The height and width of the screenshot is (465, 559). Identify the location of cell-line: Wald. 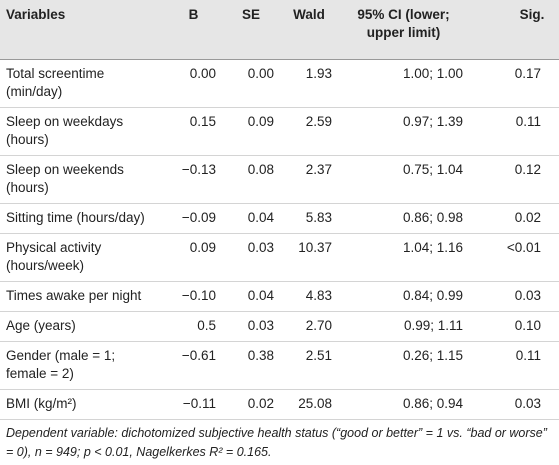
(309, 14).